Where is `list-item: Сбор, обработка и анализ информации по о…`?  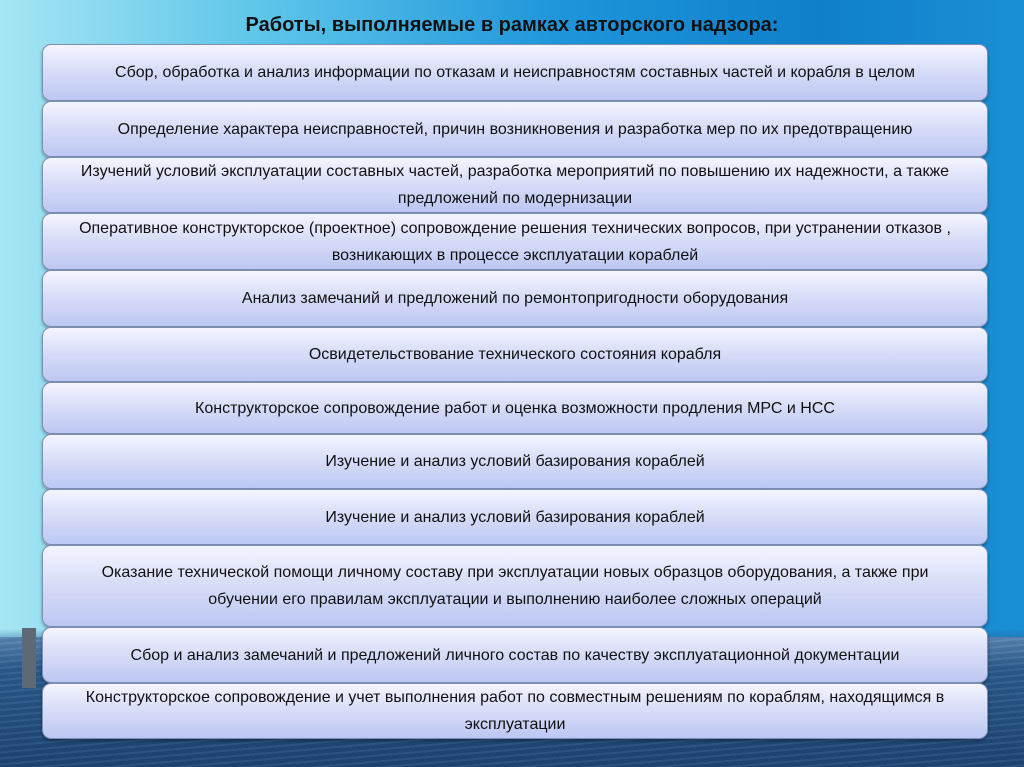 list-item: Сбор, обработка и анализ информации по о… is located at coordinates (515, 72).